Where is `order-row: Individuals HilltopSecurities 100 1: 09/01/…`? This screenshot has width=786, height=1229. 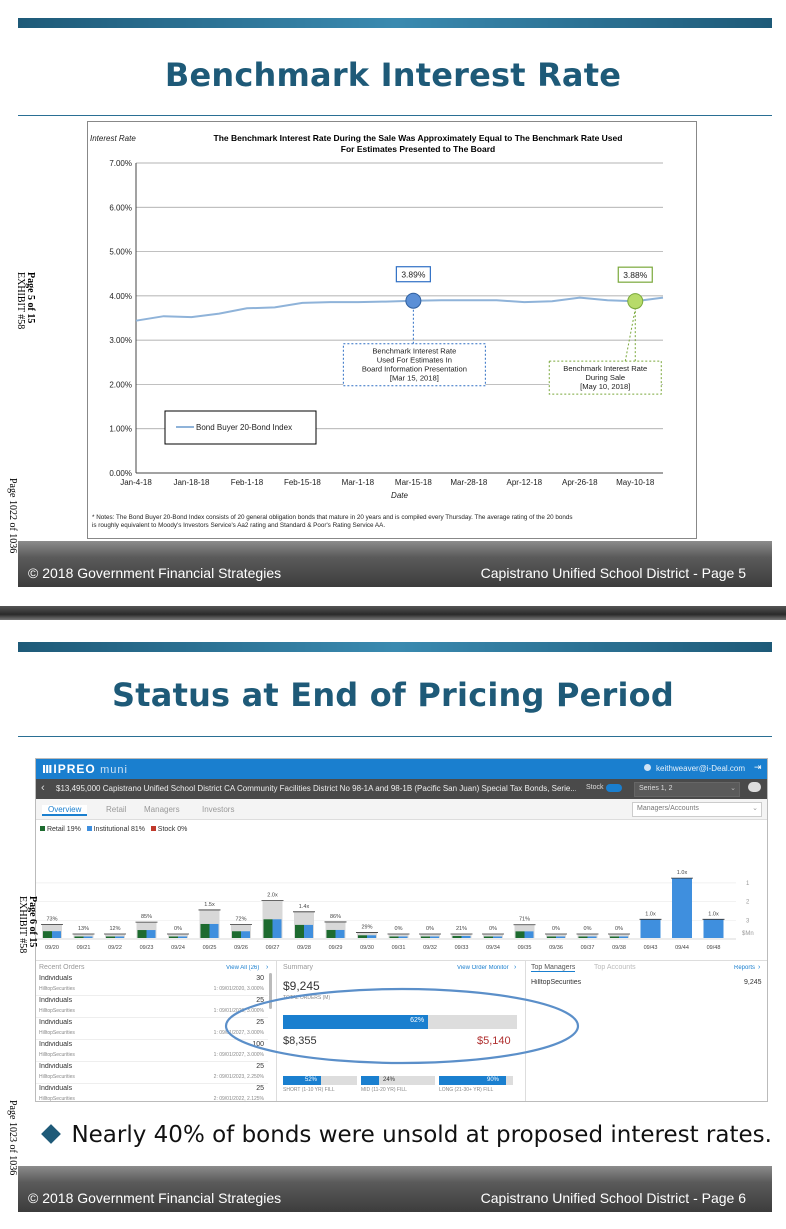
order-row: Individuals HilltopSecurities 100 1: 09/01/… is located at coordinates (152, 1051).